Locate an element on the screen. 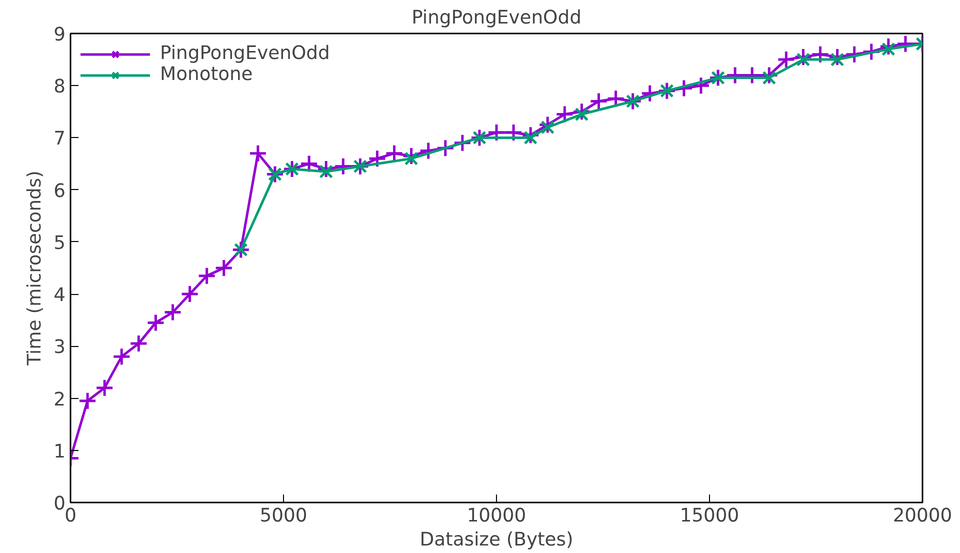  x-tick-label: 15000 is located at coordinates (710, 516).